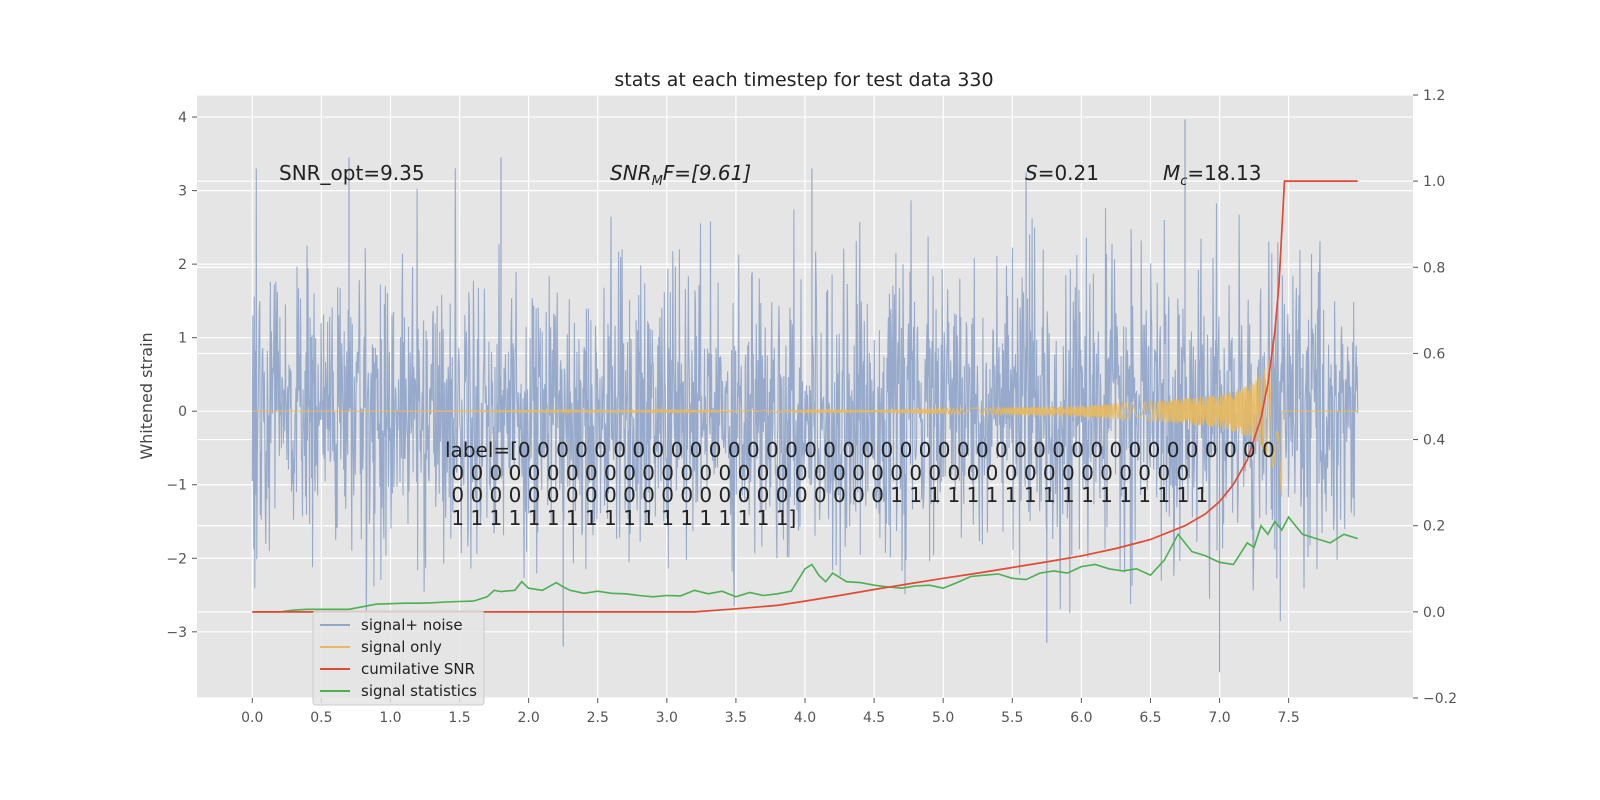  Describe the element at coordinates (1062, 173) in the screenshot. I see `s-annotation: S=0.21` at that location.